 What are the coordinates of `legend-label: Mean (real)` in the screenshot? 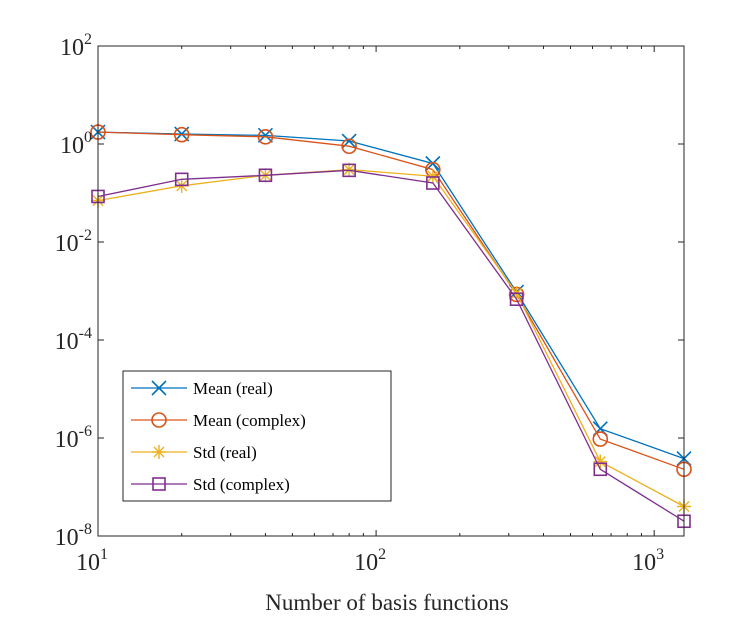 It's located at (233, 388).